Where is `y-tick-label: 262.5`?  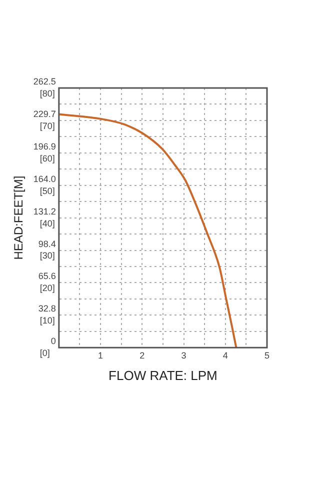 y-tick-label: 262.5 is located at coordinates (44, 81).